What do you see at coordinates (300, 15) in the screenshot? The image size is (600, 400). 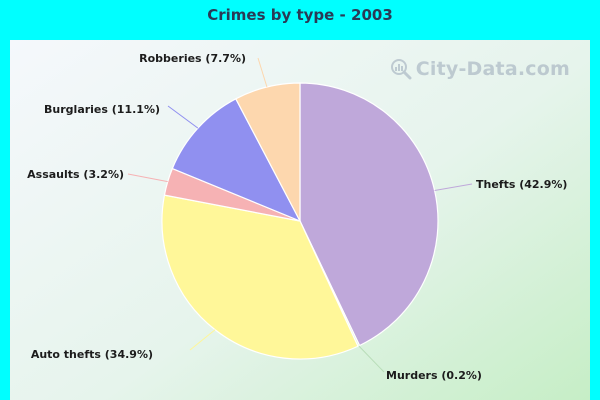 I see `chart-title: Crimes by type - 2003` at bounding box center [300, 15].